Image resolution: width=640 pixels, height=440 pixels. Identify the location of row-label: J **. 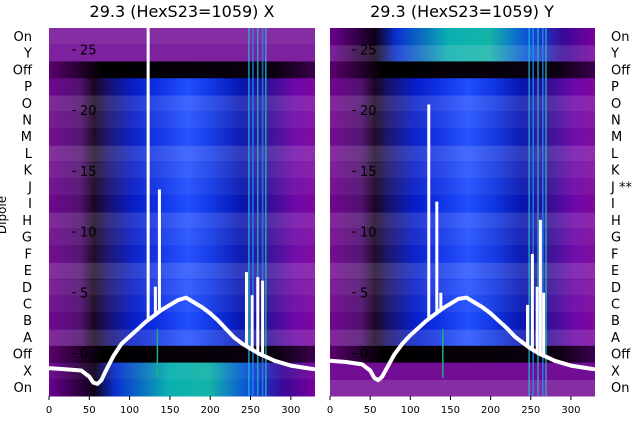
(621, 187).